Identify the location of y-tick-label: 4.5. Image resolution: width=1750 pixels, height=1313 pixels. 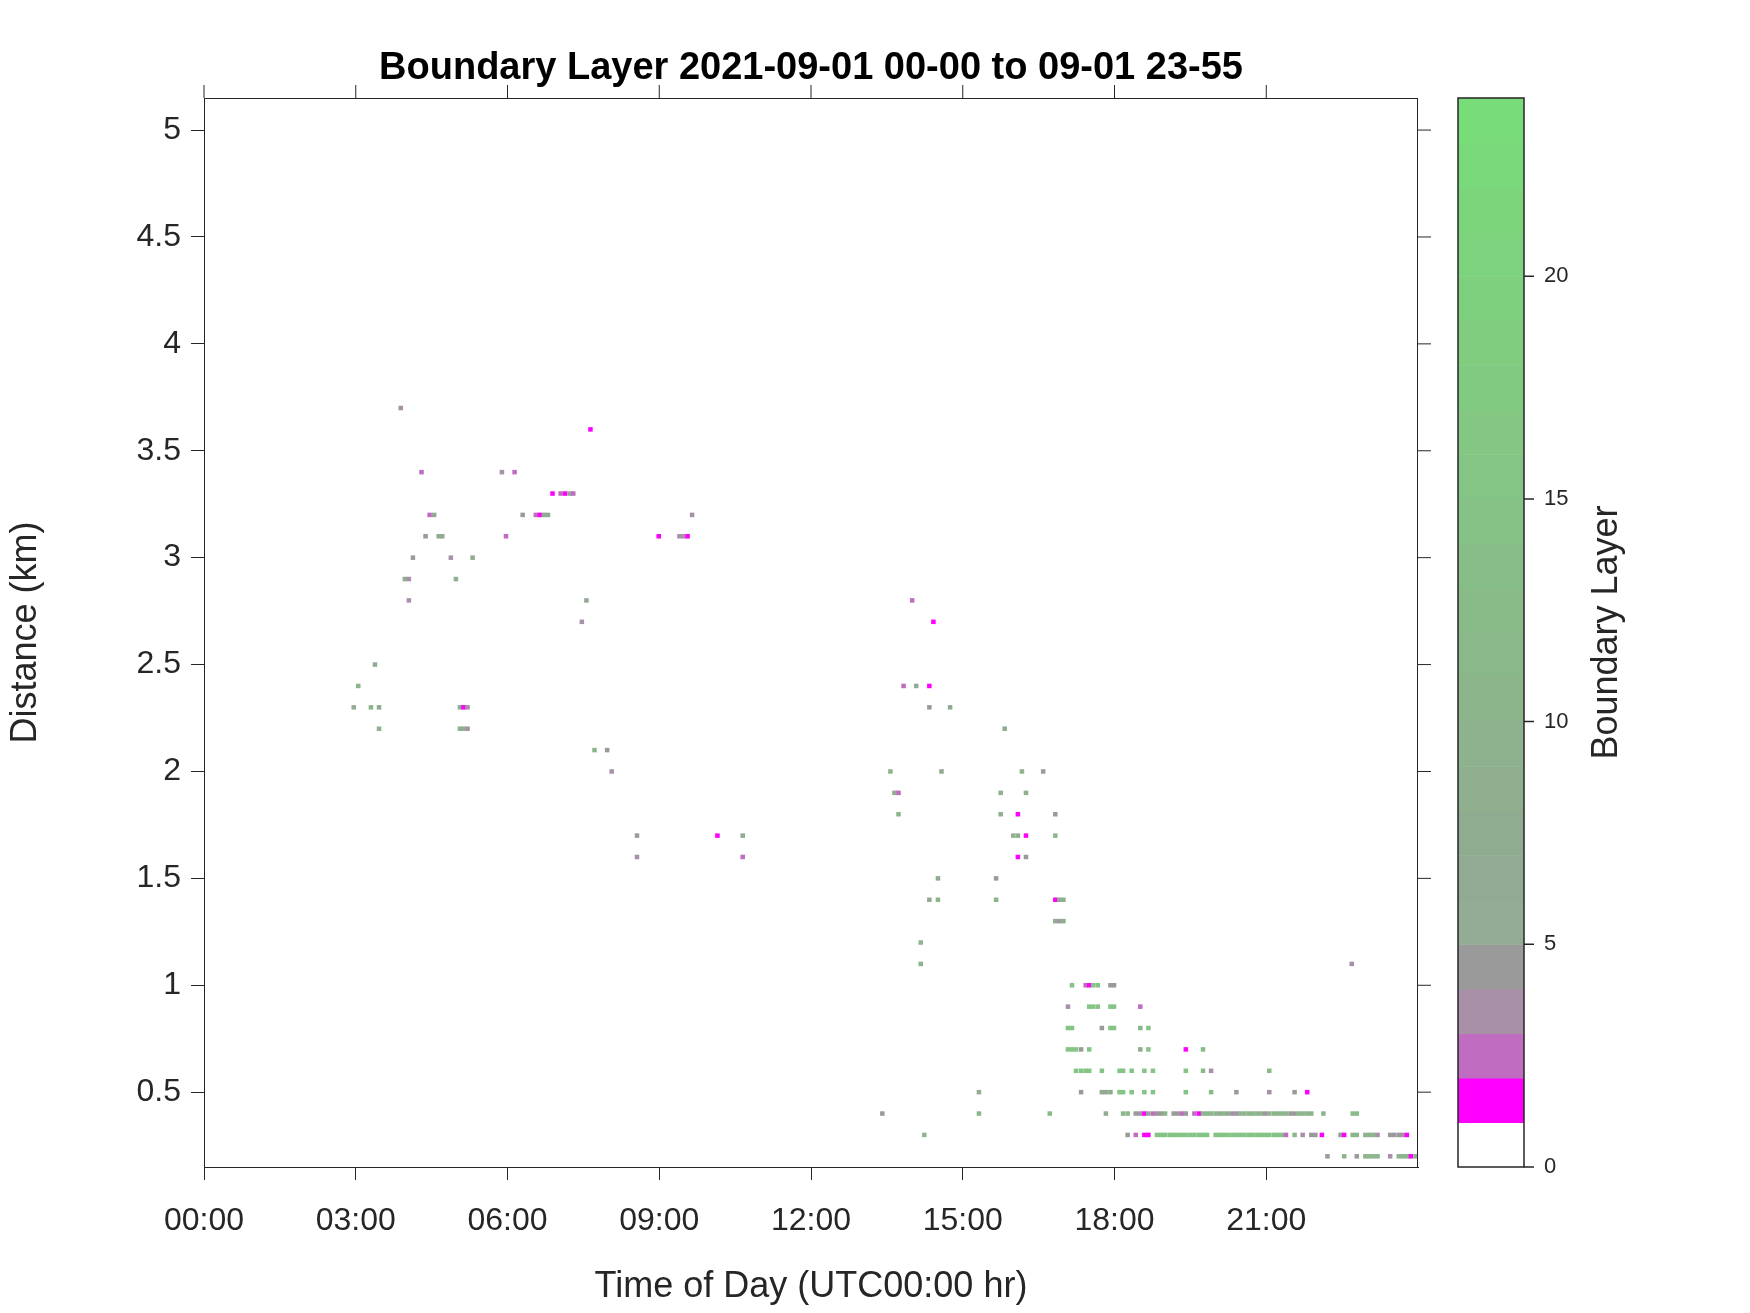
(158, 234).